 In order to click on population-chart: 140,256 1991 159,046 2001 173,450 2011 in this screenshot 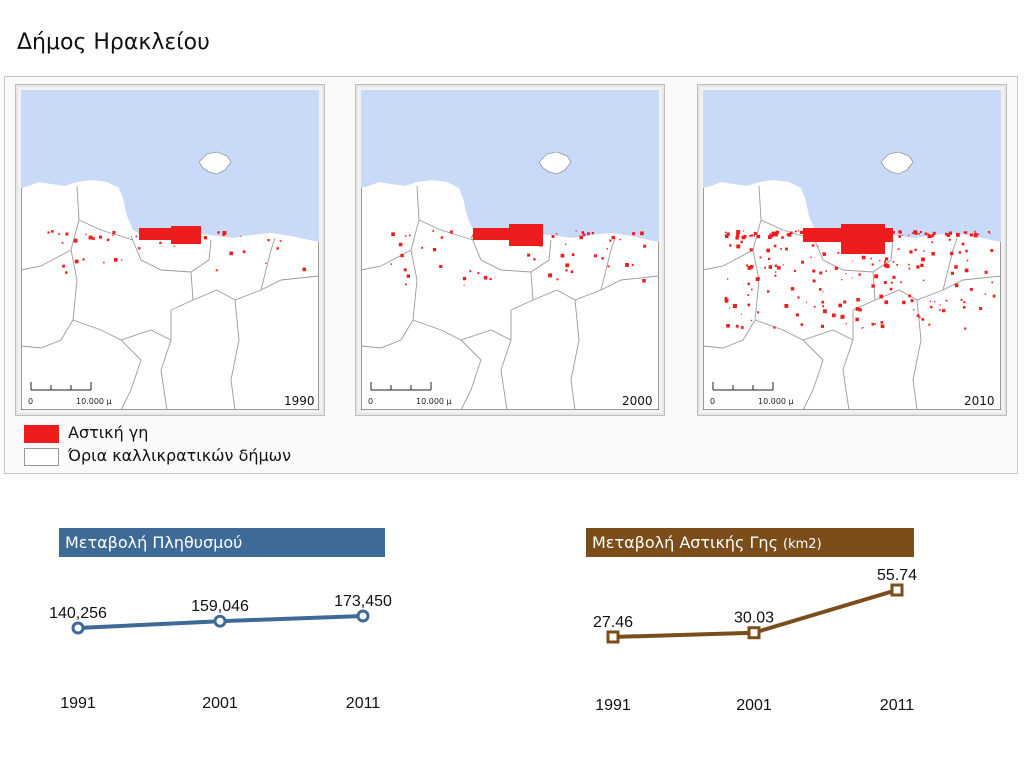, I will do `click(220, 652)`.